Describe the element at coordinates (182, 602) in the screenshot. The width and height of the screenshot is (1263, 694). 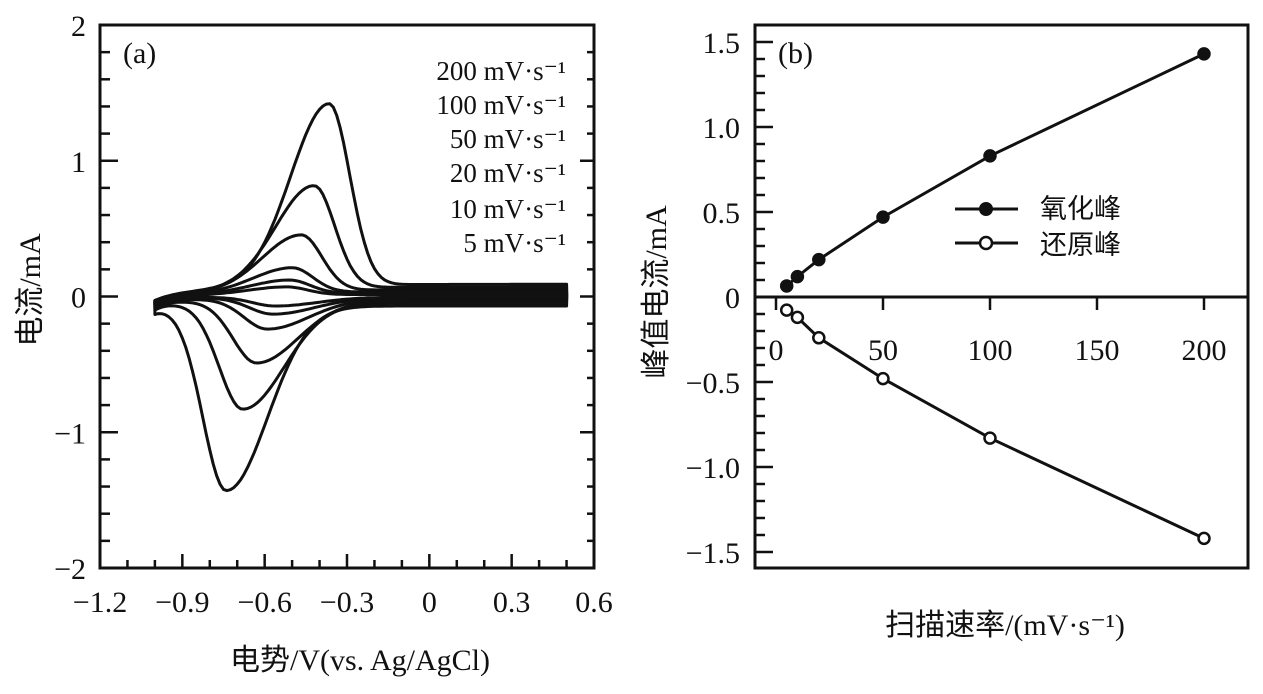
I see `x-tick-label: −0.9` at that location.